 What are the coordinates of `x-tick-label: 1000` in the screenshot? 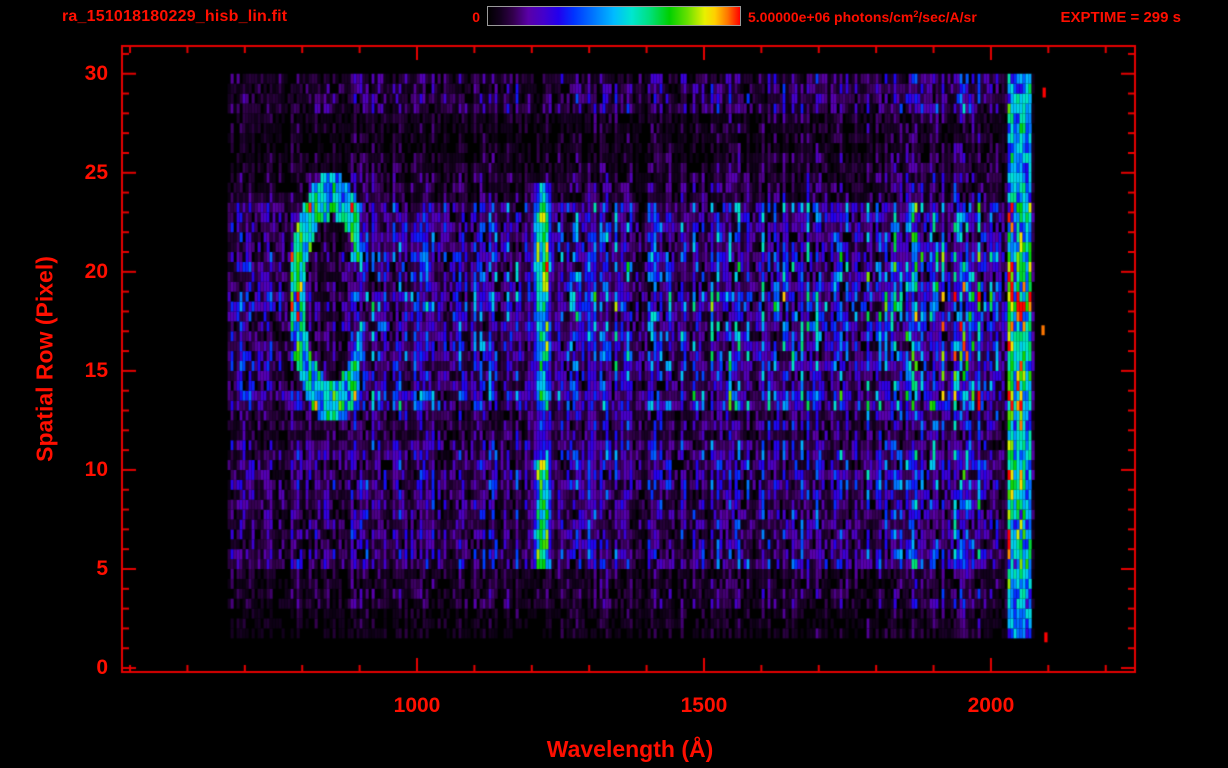 It's located at (417, 705).